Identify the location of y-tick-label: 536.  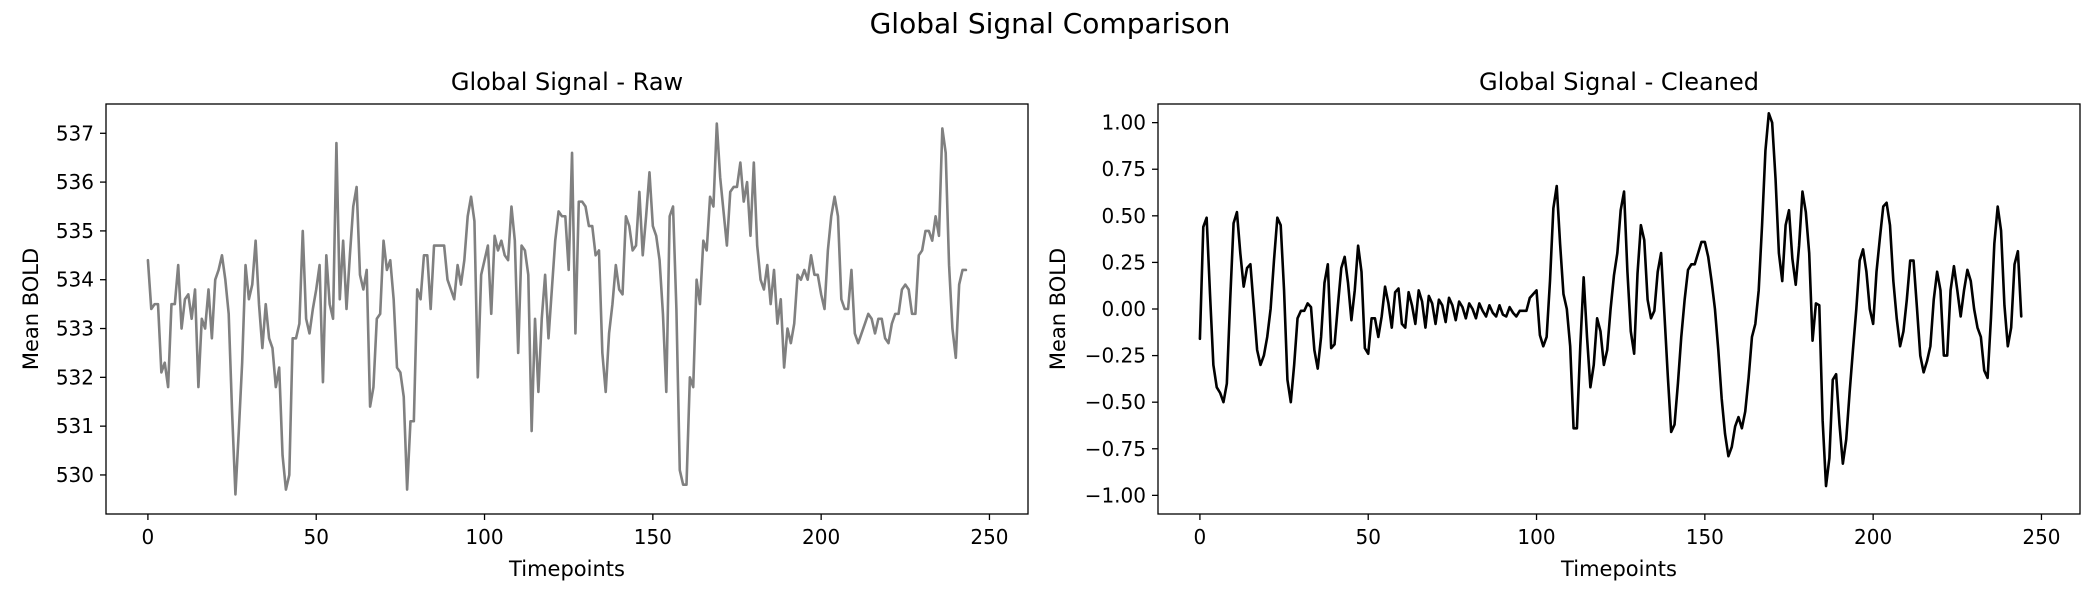
(75, 182).